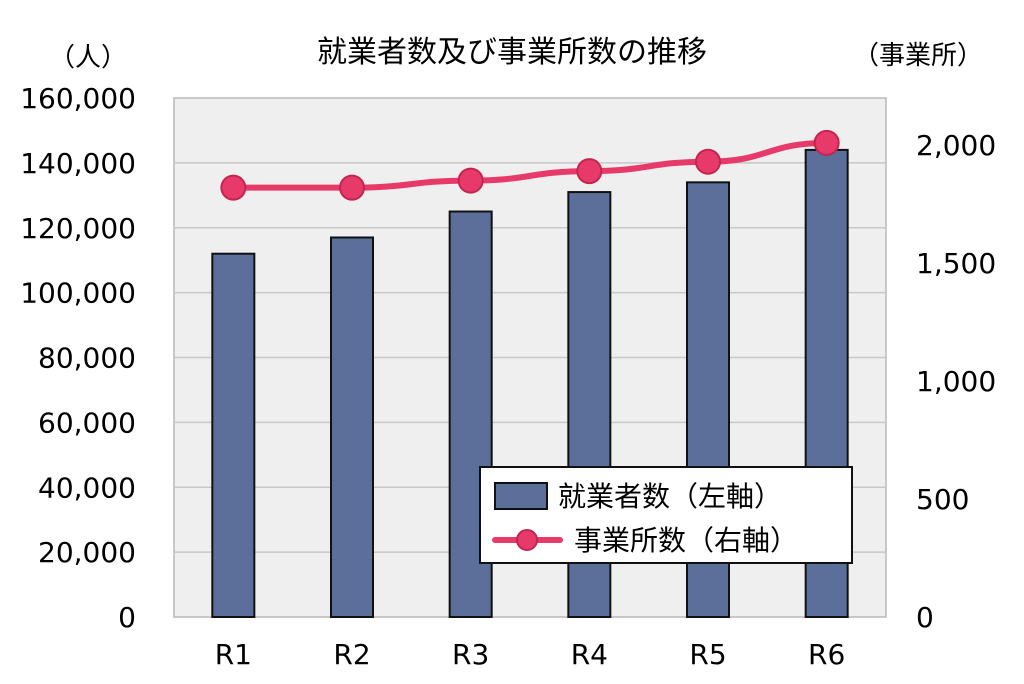  Describe the element at coordinates (88, 58) in the screenshot. I see `left-axis-unit: （人）` at that location.